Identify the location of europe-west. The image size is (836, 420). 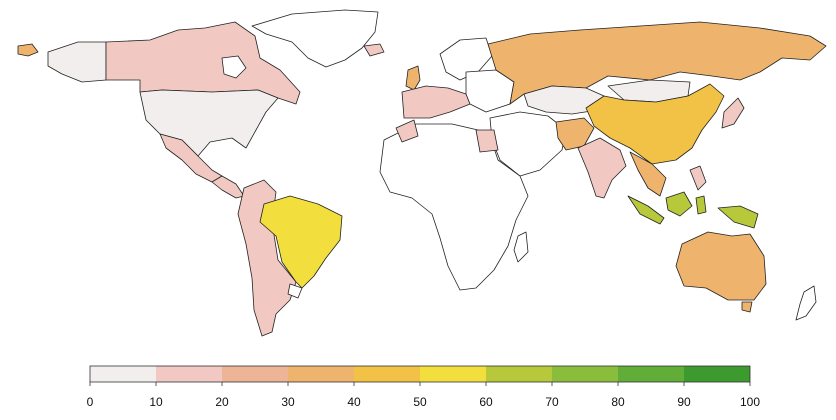
(436, 102).